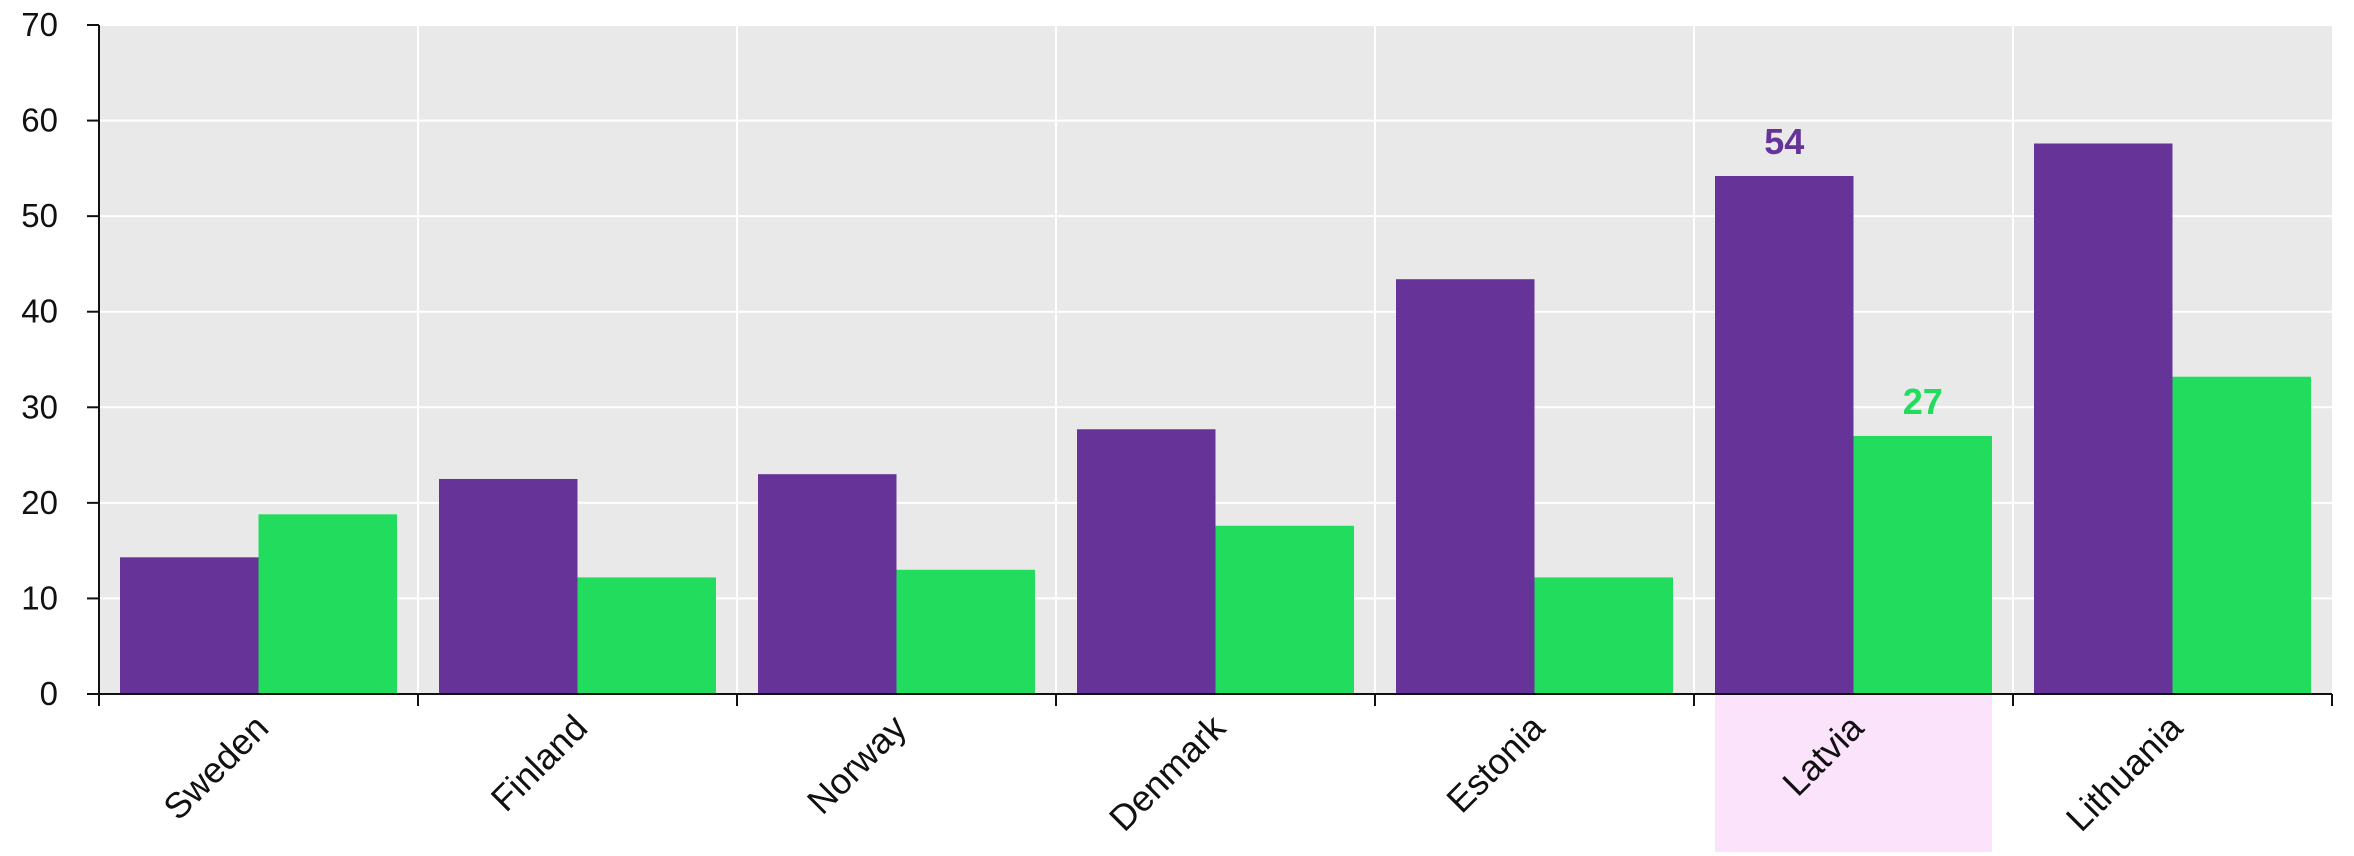  What do you see at coordinates (39, 597) in the screenshot?
I see `y-tick-label: 10` at bounding box center [39, 597].